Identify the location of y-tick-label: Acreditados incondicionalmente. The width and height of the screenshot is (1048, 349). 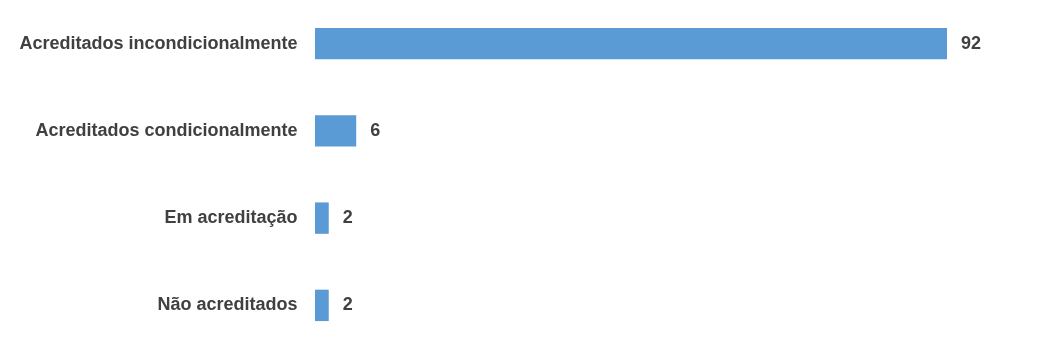
(158, 42).